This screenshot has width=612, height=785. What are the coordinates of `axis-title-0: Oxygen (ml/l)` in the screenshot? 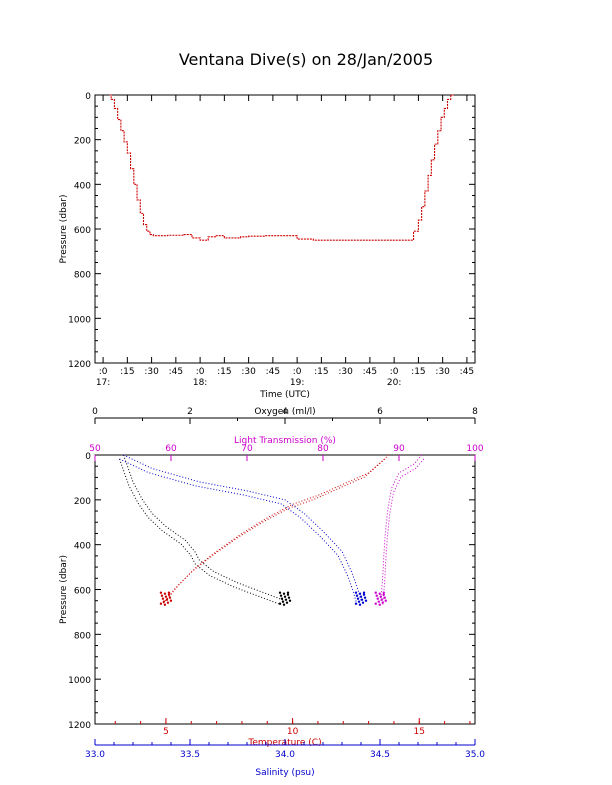 It's located at (284, 412).